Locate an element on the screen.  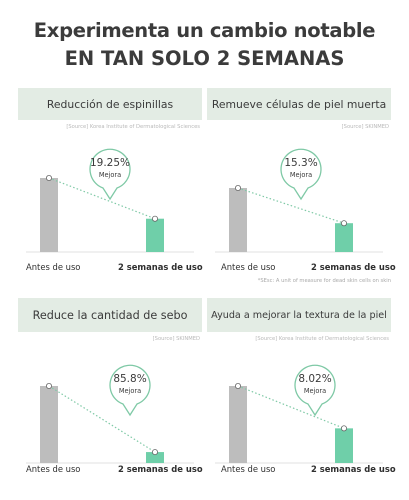
chart-title-box: Remueve células de piel muerta is located at coordinates (299, 104).